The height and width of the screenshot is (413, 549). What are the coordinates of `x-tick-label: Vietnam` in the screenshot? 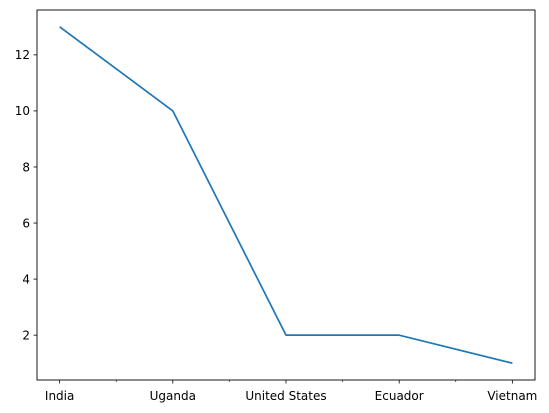 It's located at (512, 396).